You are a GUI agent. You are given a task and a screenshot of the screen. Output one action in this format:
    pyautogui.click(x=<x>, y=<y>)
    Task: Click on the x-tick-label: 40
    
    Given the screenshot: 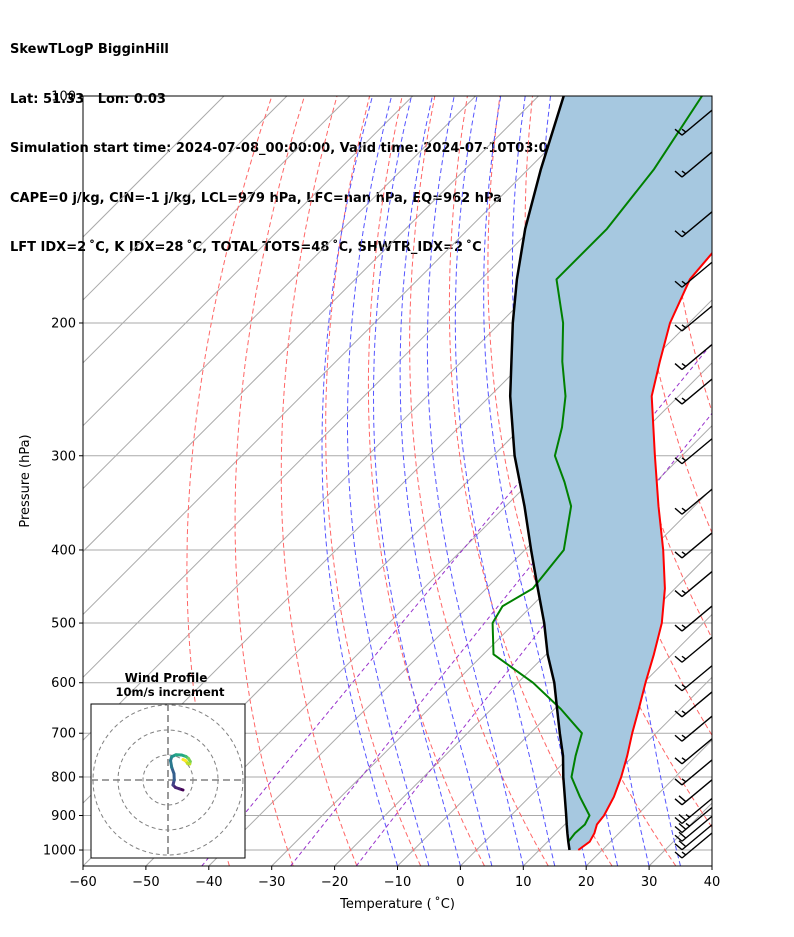 What is the action you would take?
    pyautogui.click(x=712, y=882)
    